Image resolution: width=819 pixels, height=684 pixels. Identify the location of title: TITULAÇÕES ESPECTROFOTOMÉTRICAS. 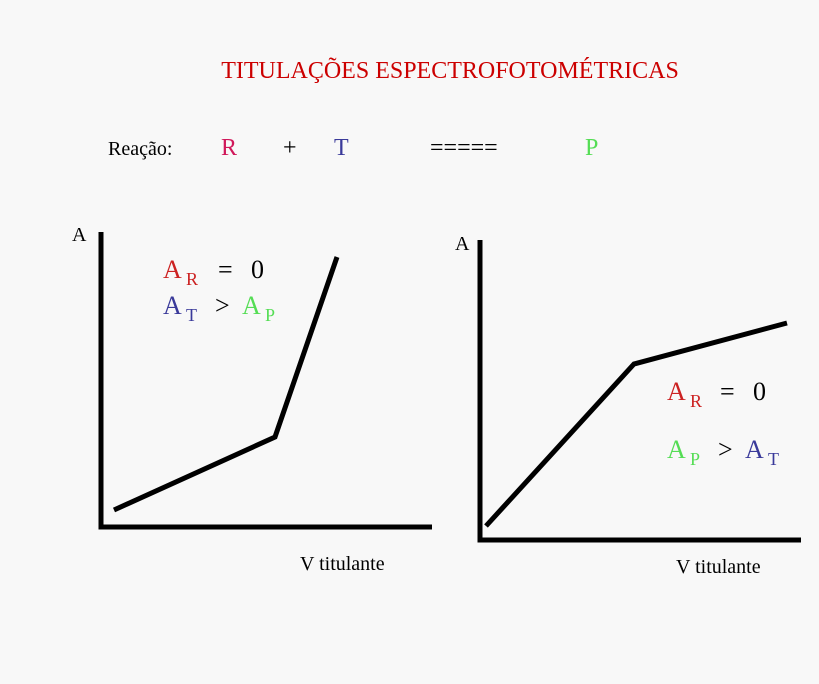
(450, 70).